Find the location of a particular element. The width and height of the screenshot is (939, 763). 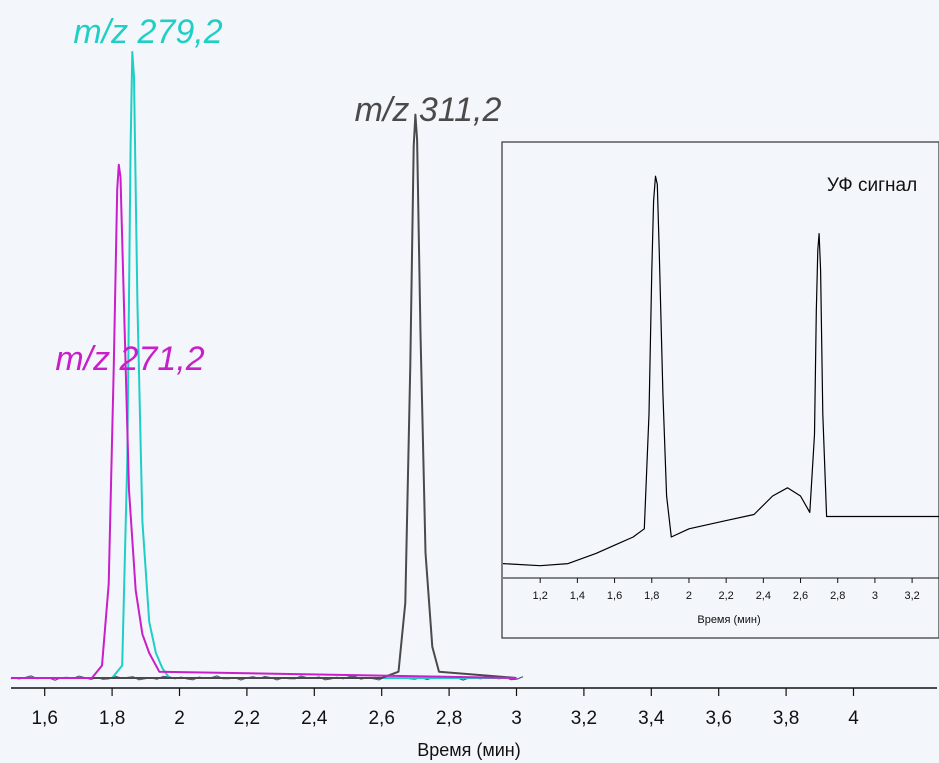

inset-x-tick-label: 1,6 is located at coordinates (614, 596).